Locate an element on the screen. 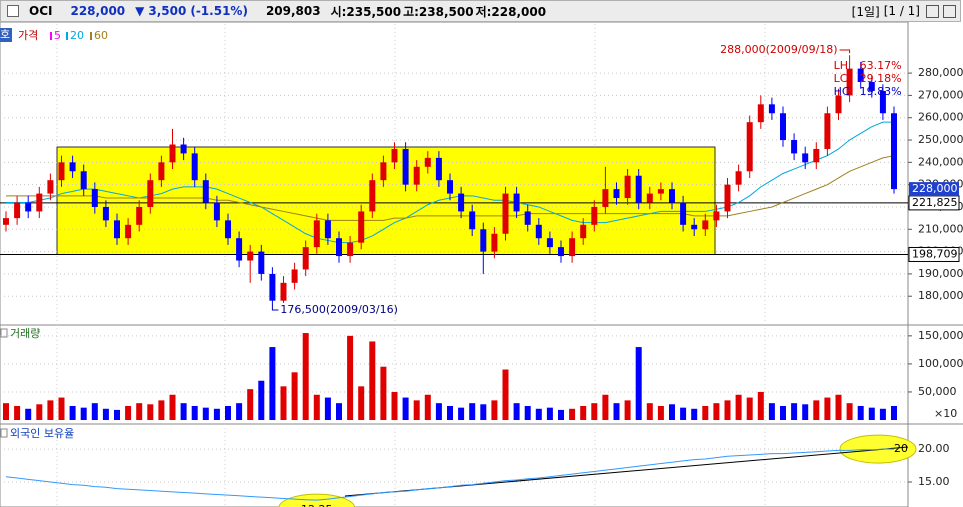 The height and width of the screenshot is (507, 963). panel-title: 가격 is located at coordinates (28, 35).